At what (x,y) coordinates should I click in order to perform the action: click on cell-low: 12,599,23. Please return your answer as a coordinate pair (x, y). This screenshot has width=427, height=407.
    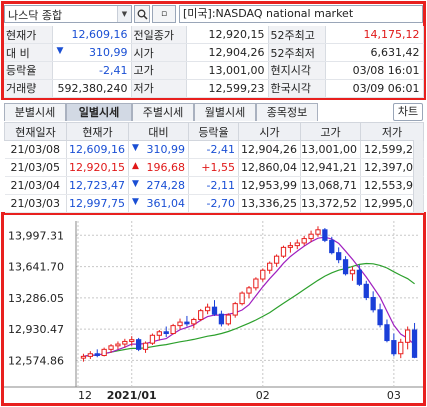
    Looking at the image, I should click on (392, 149).